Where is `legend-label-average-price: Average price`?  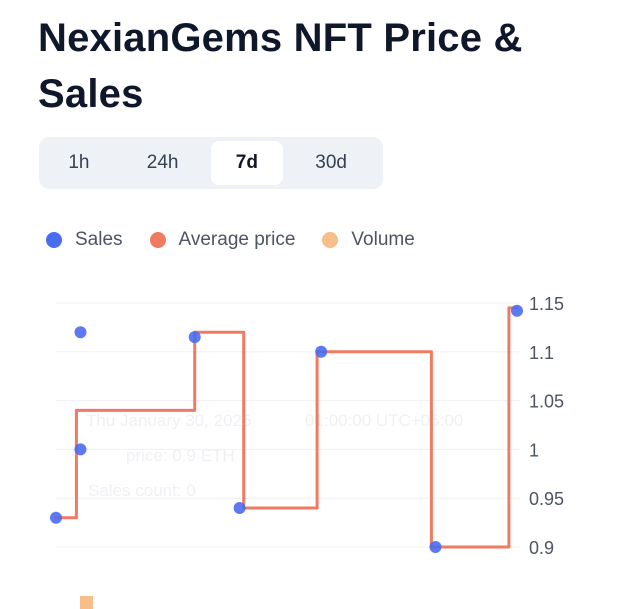 legend-label-average-price: Average price is located at coordinates (237, 239).